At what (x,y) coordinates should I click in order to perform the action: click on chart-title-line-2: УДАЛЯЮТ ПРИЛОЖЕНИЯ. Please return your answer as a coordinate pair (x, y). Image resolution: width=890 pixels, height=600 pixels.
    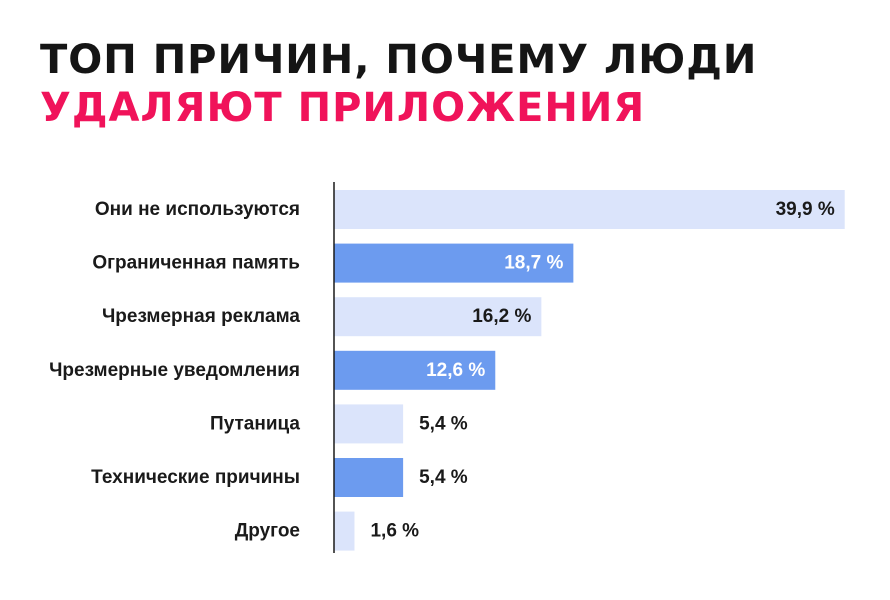
    Looking at the image, I should click on (343, 108).